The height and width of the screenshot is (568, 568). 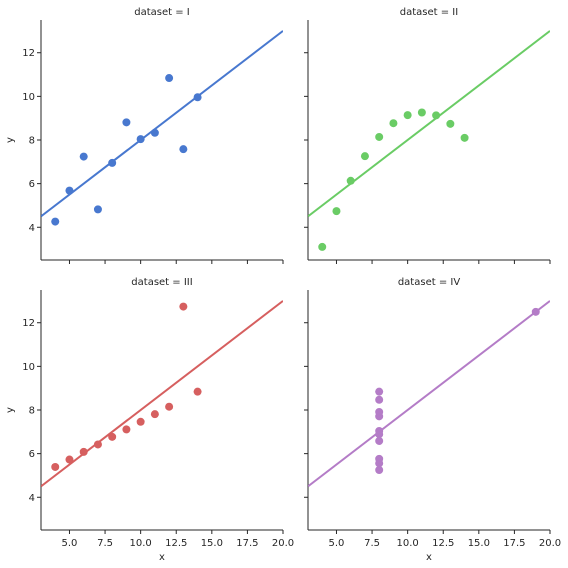 What do you see at coordinates (162, 12) in the screenshot?
I see `panel-title: dataset = I` at bounding box center [162, 12].